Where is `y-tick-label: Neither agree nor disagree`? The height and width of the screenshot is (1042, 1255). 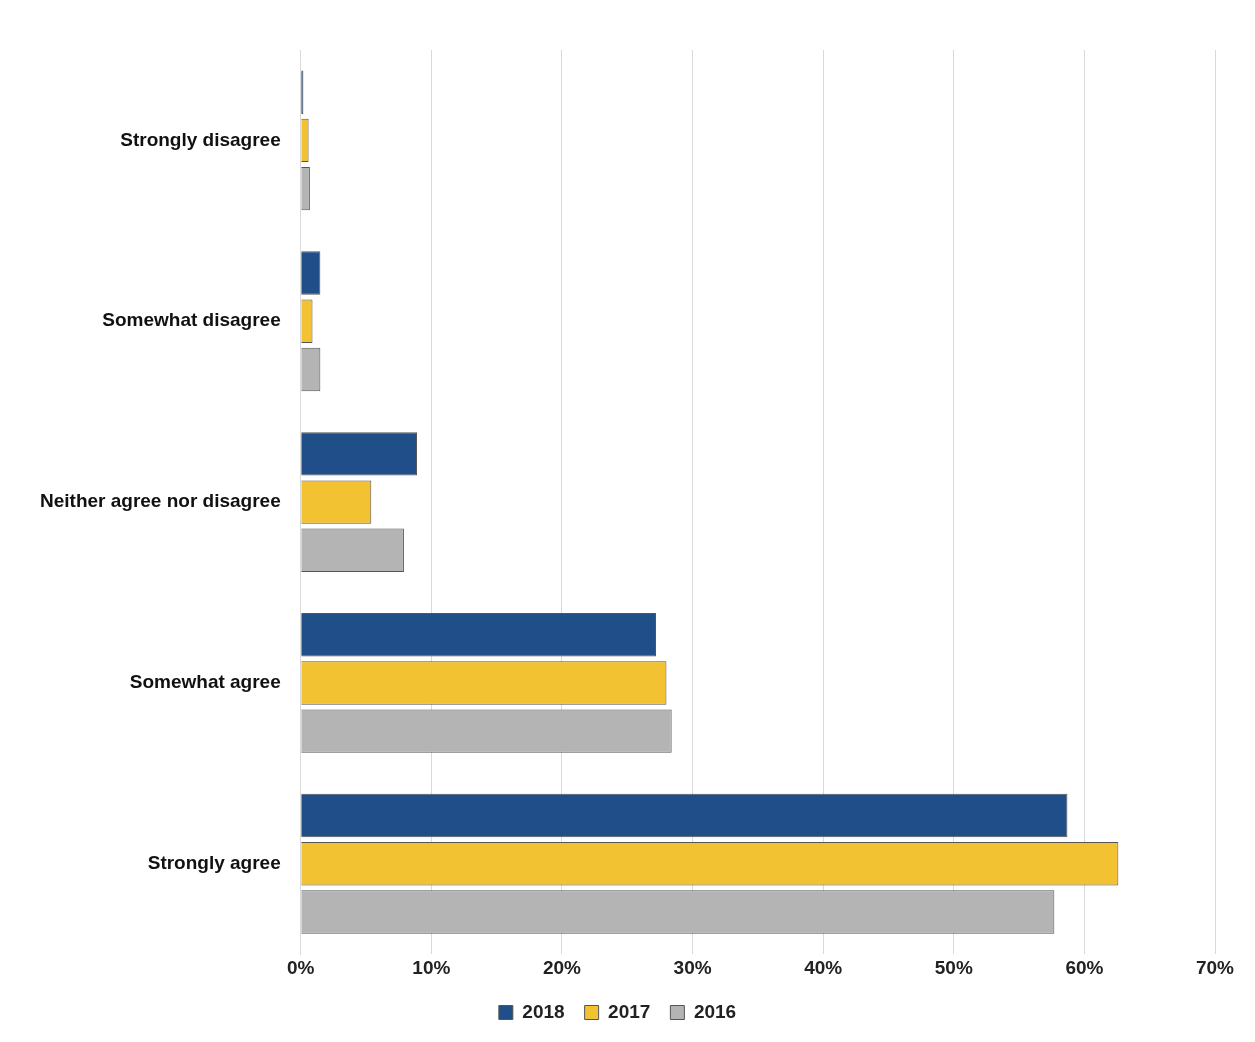
y-tick-label: Neither agree nor disagree is located at coordinates (160, 501).